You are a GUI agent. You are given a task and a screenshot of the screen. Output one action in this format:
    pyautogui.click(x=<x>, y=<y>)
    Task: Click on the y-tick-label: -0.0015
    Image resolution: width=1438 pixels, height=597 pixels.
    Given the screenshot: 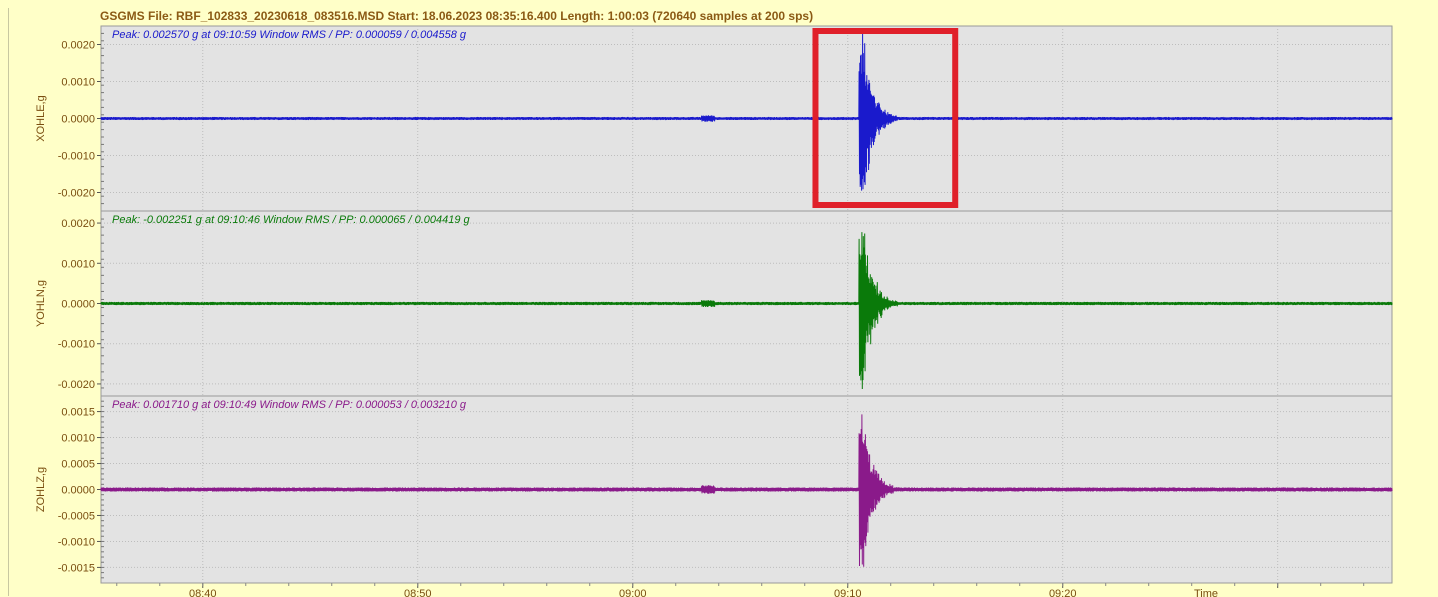 What is the action you would take?
    pyautogui.click(x=76, y=568)
    